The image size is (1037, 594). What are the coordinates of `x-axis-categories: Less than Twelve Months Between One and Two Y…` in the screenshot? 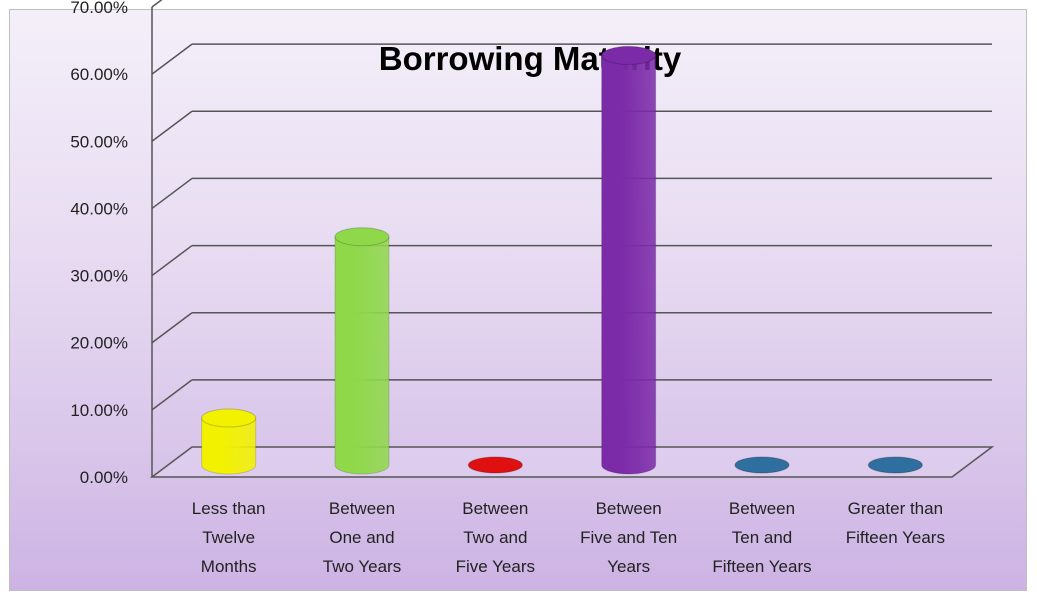 It's located at (568, 537).